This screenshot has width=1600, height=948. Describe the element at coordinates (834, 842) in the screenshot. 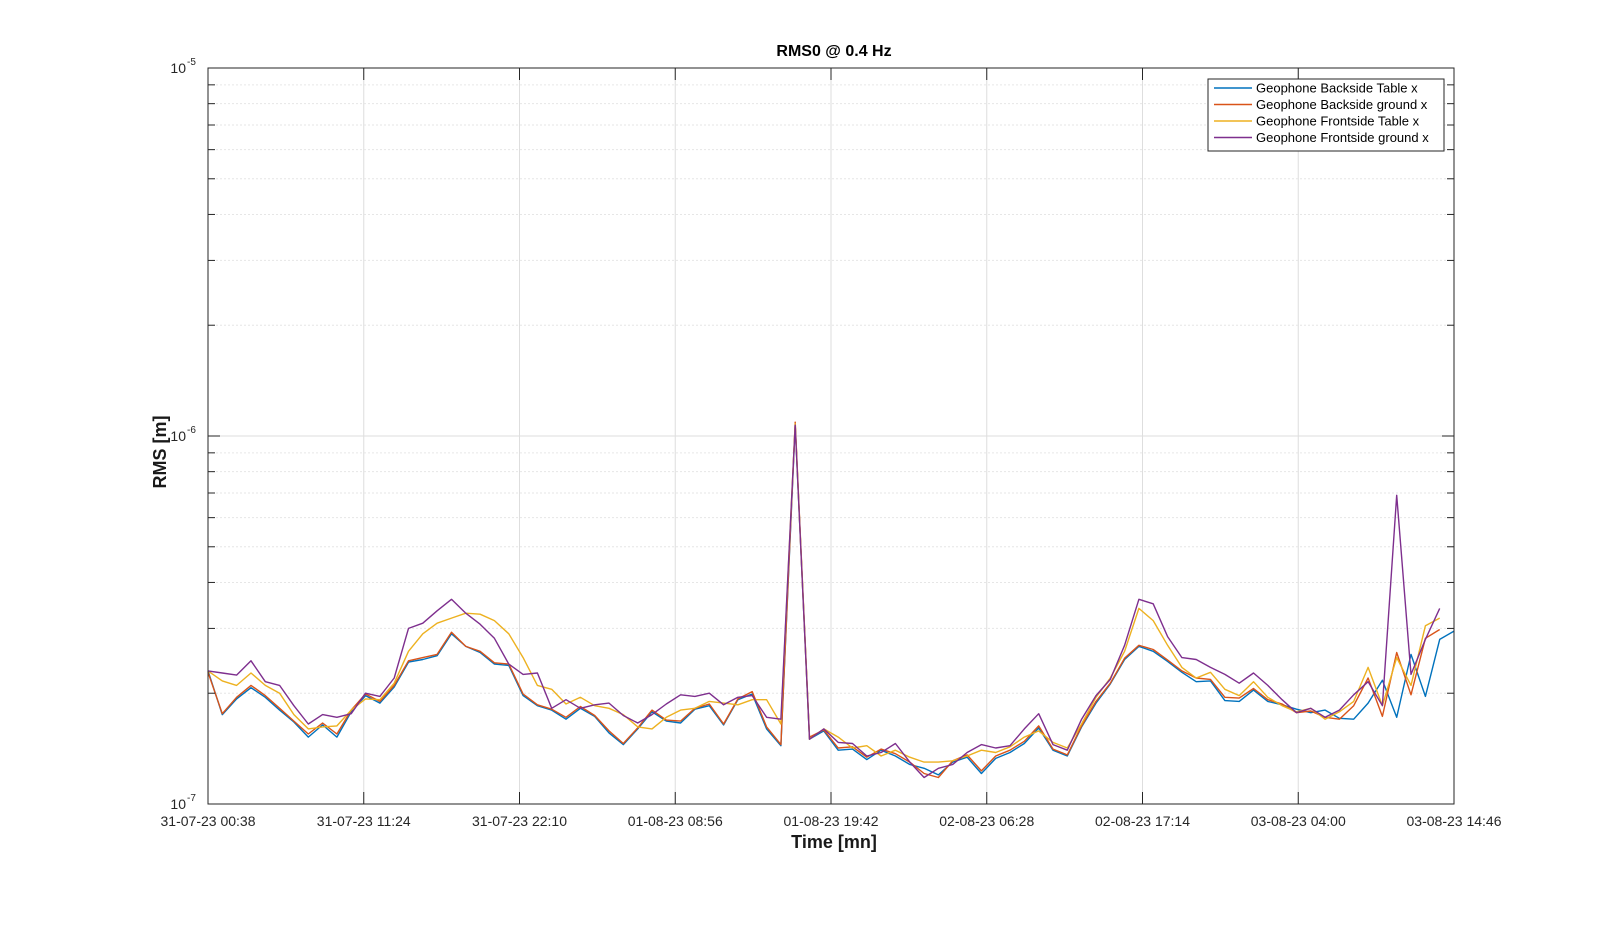

I see `x-axis-label: Time [mn]` at that location.